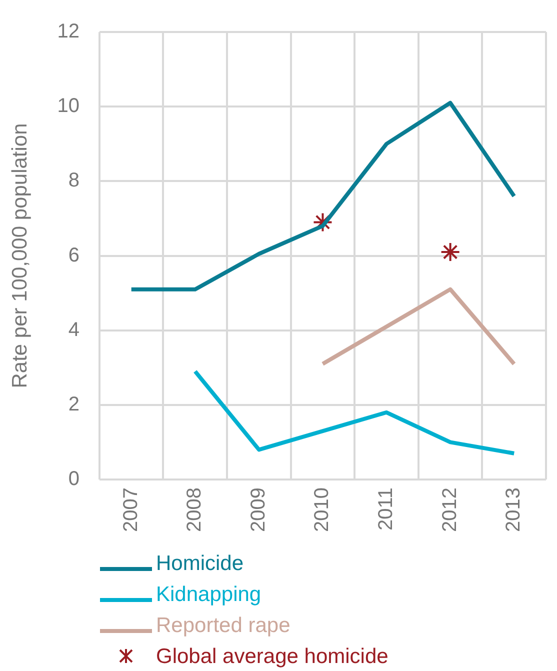 Image resolution: width=557 pixels, height=671 pixels. Describe the element at coordinates (74, 181) in the screenshot. I see `y-tick-label: 8` at that location.